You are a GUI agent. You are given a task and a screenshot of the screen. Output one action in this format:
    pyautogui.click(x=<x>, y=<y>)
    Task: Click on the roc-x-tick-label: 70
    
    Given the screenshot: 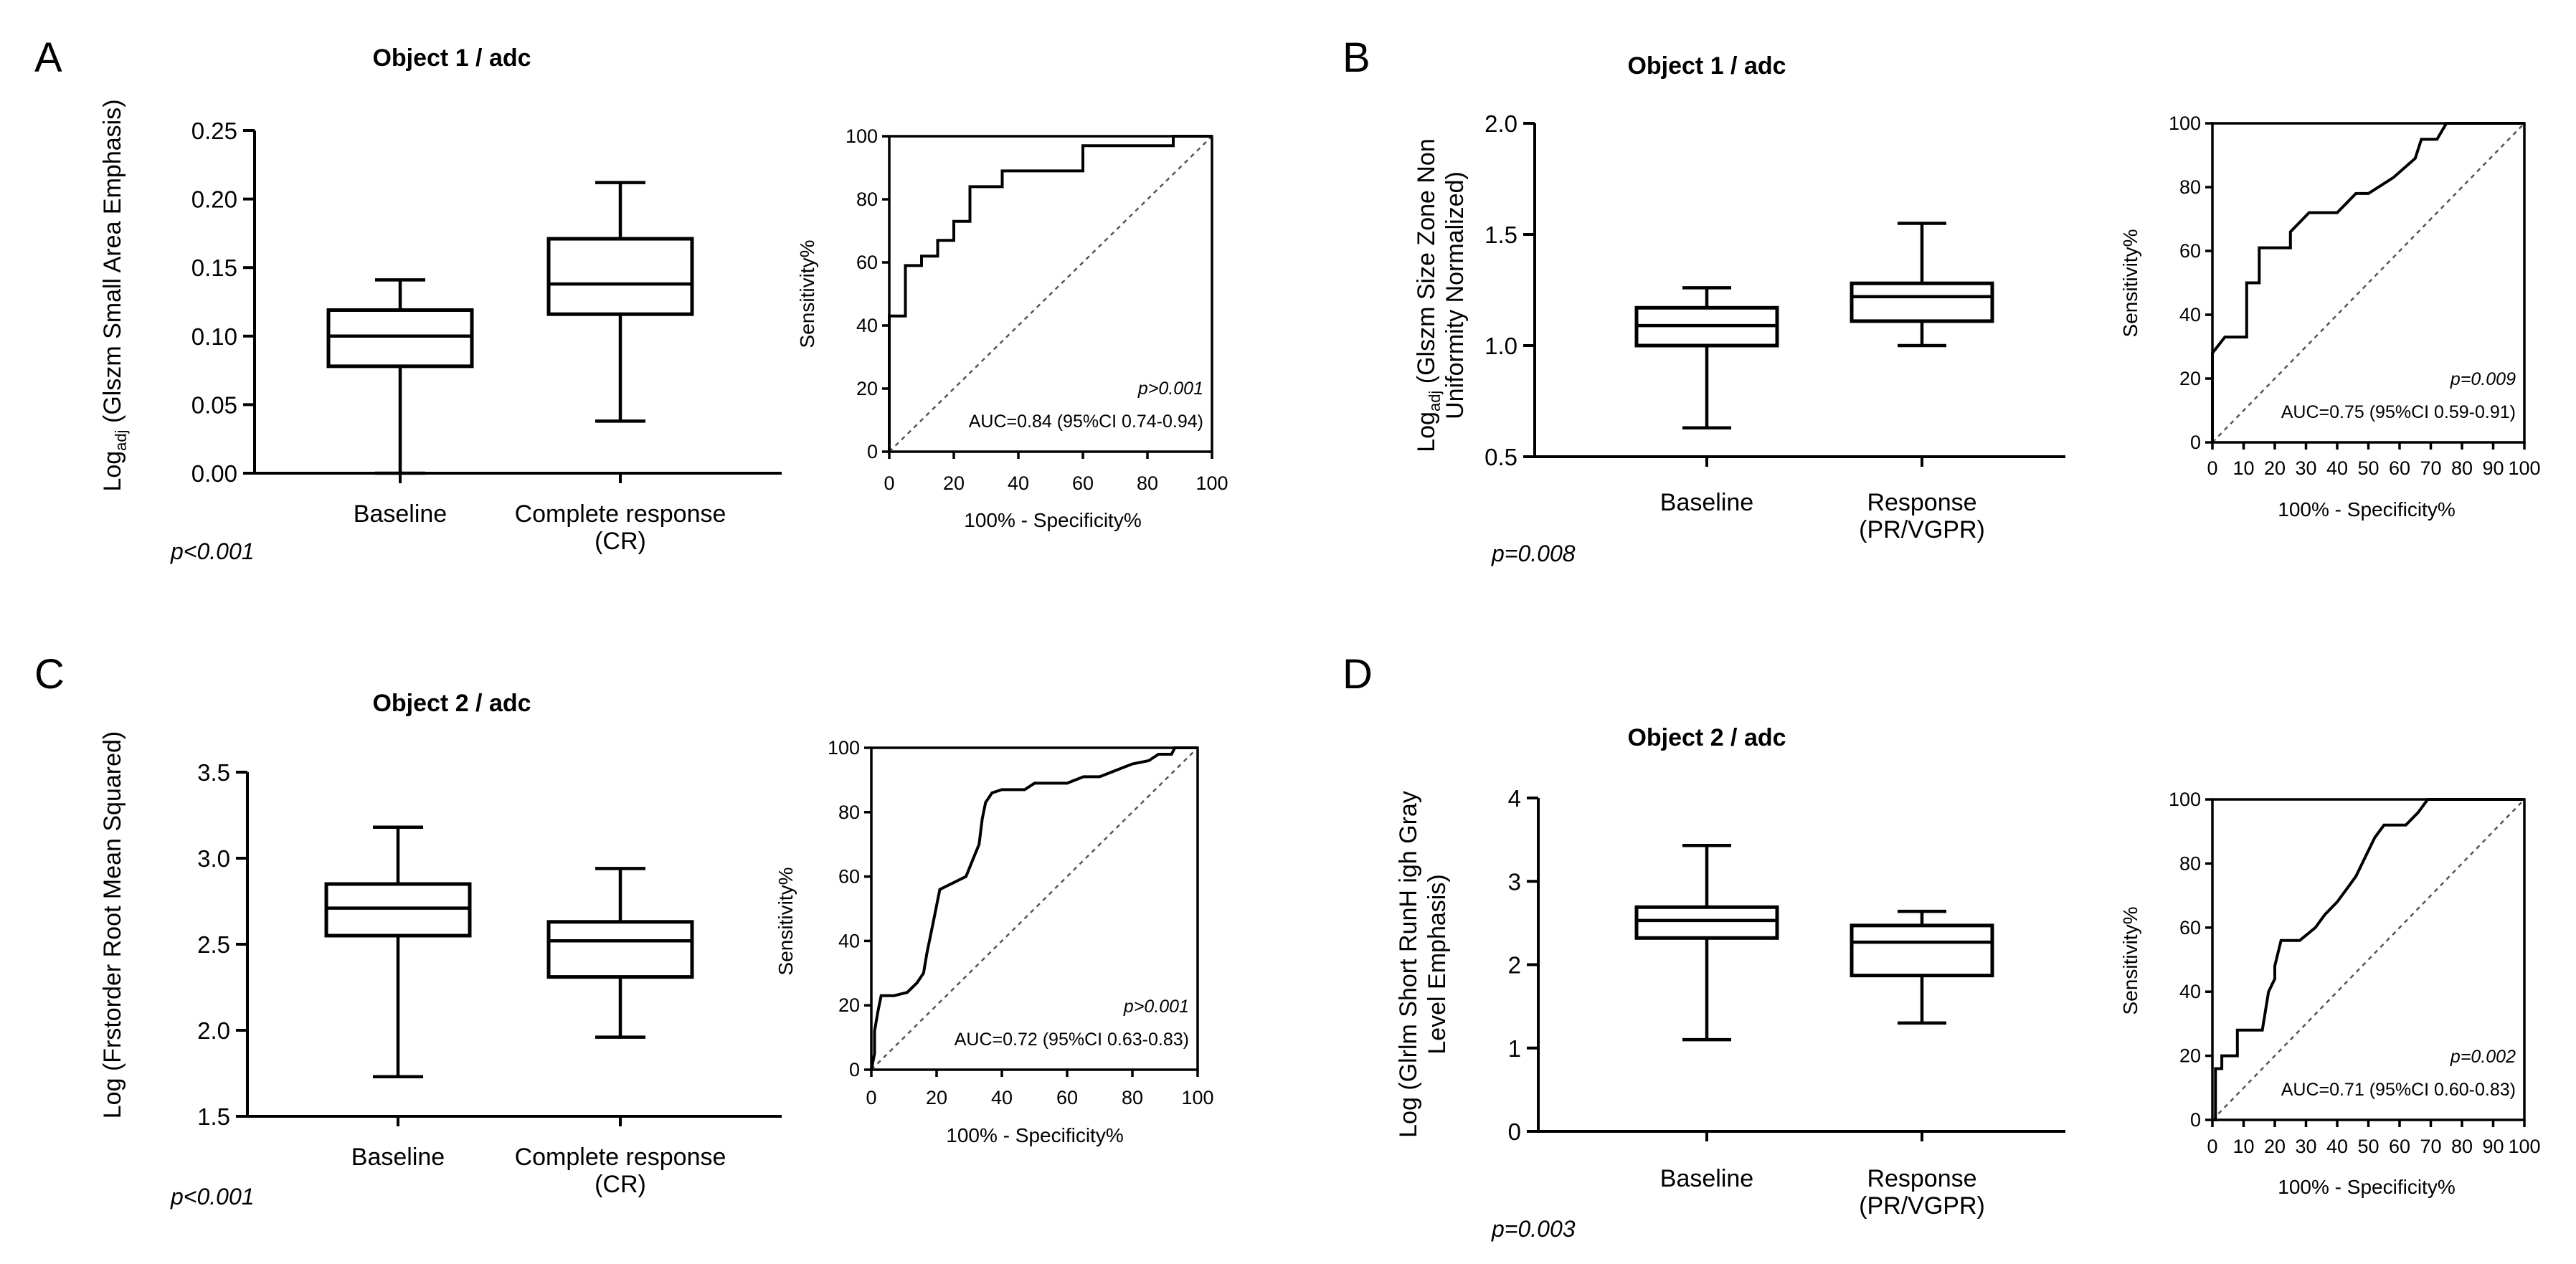 What is the action you would take?
    pyautogui.click(x=2430, y=1146)
    